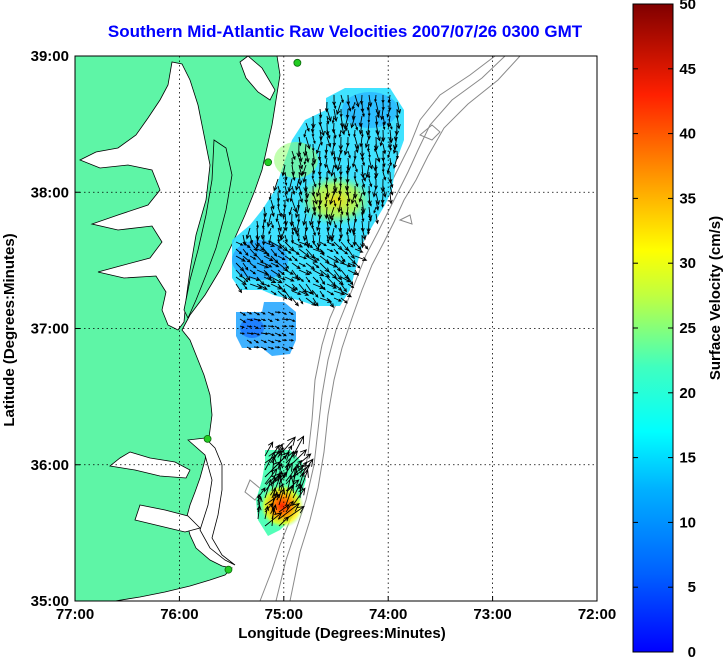 The height and width of the screenshot is (659, 724). Describe the element at coordinates (342, 633) in the screenshot. I see `x-axis-label: Longitude (Degrees:Minutes)` at that location.